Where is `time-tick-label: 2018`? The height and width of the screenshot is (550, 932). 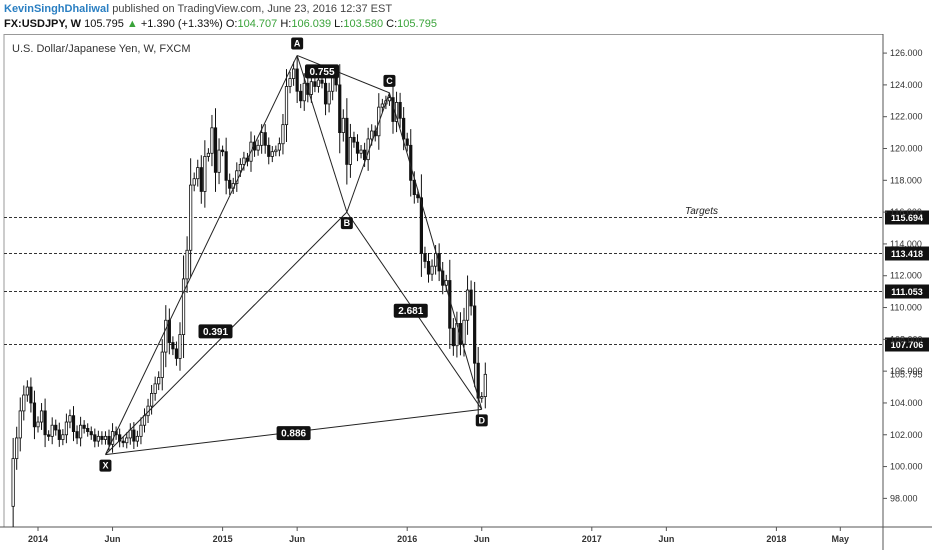
time-tick-label: 2018 is located at coordinates (776, 539).